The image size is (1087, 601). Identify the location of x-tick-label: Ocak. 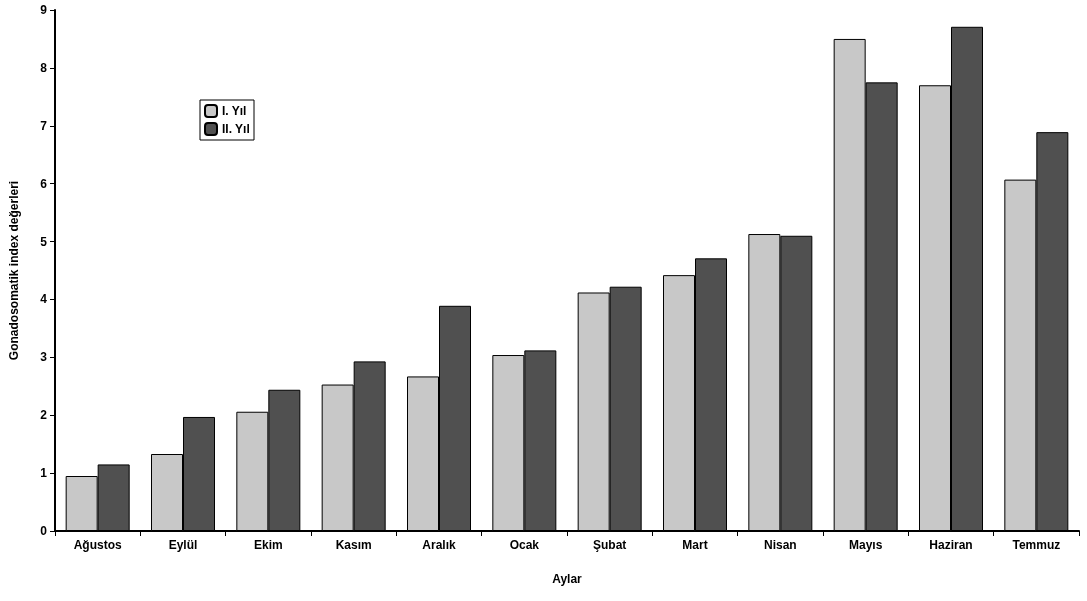
(524, 545).